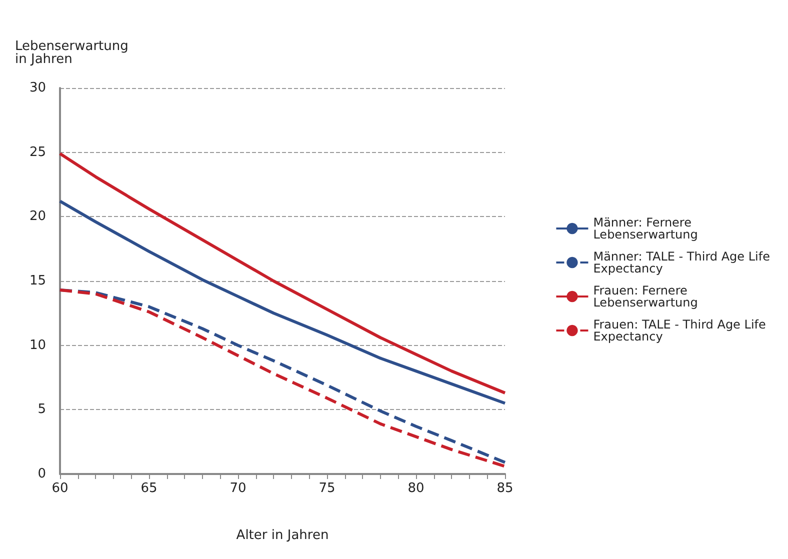 This screenshot has width=788, height=559. What do you see at coordinates (679, 331) in the screenshot?
I see `legend-label: Frauen: TALE - Third Age Life Expectancy` at bounding box center [679, 331].